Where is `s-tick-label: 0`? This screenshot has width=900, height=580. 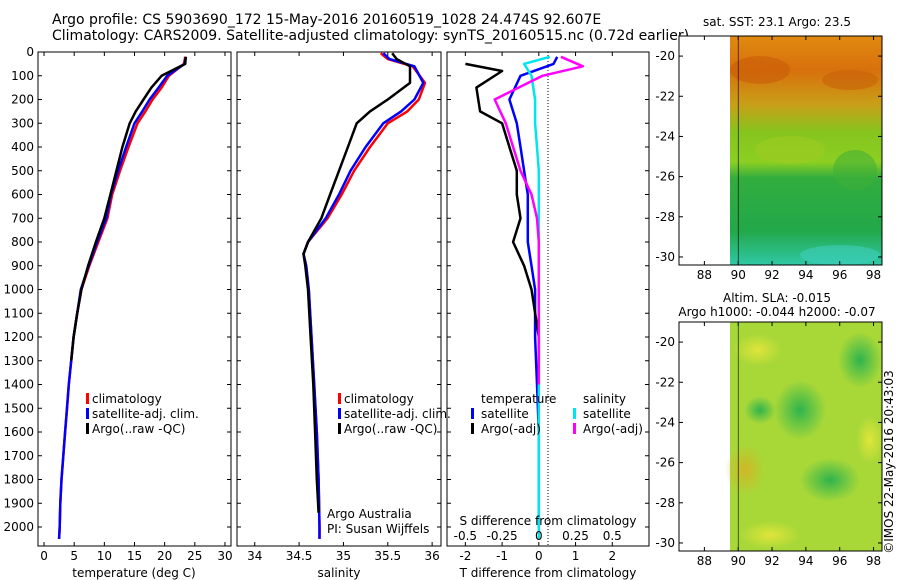 s-tick-label: 0 is located at coordinates (539, 536).